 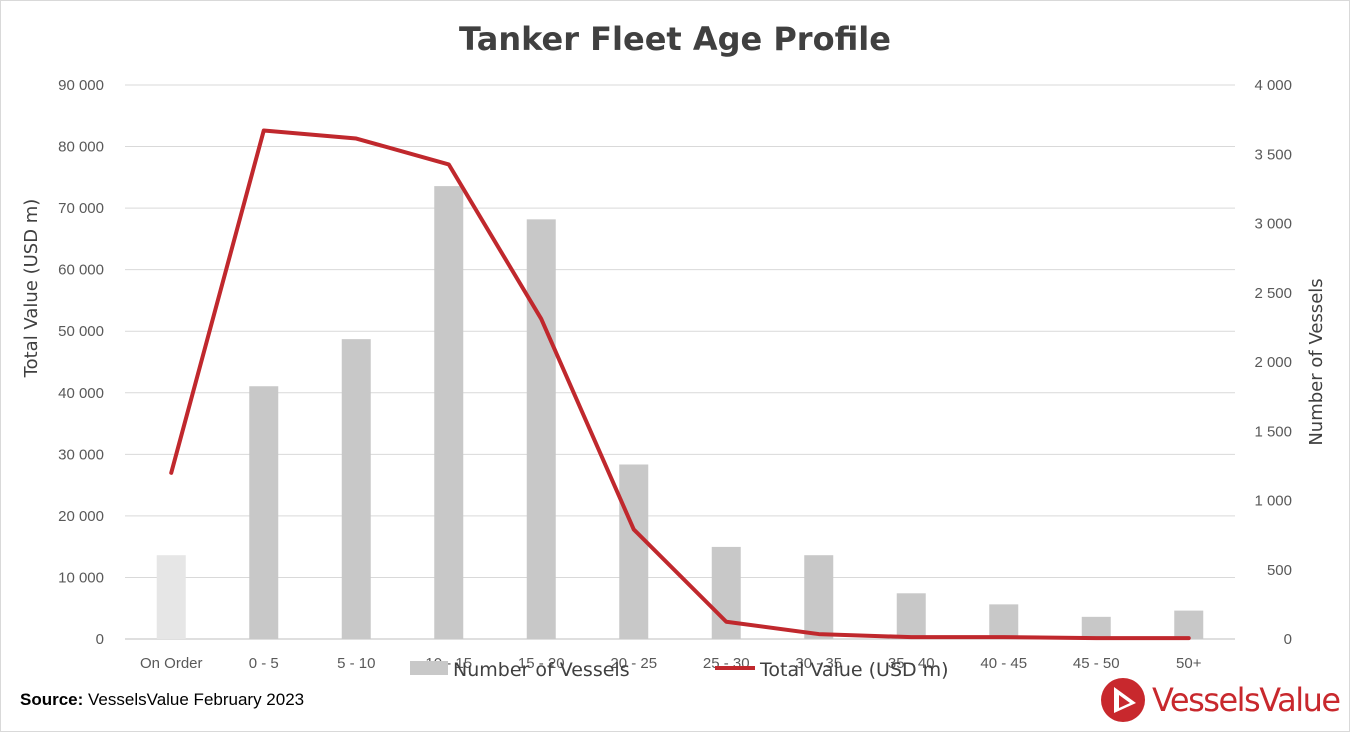 I want to click on left-tick-label: 0, so click(x=100, y=639).